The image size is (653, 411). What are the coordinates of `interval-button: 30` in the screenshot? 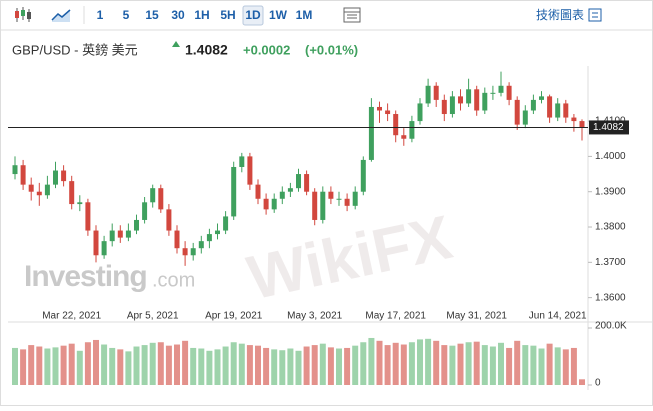 It's located at (178, 15).